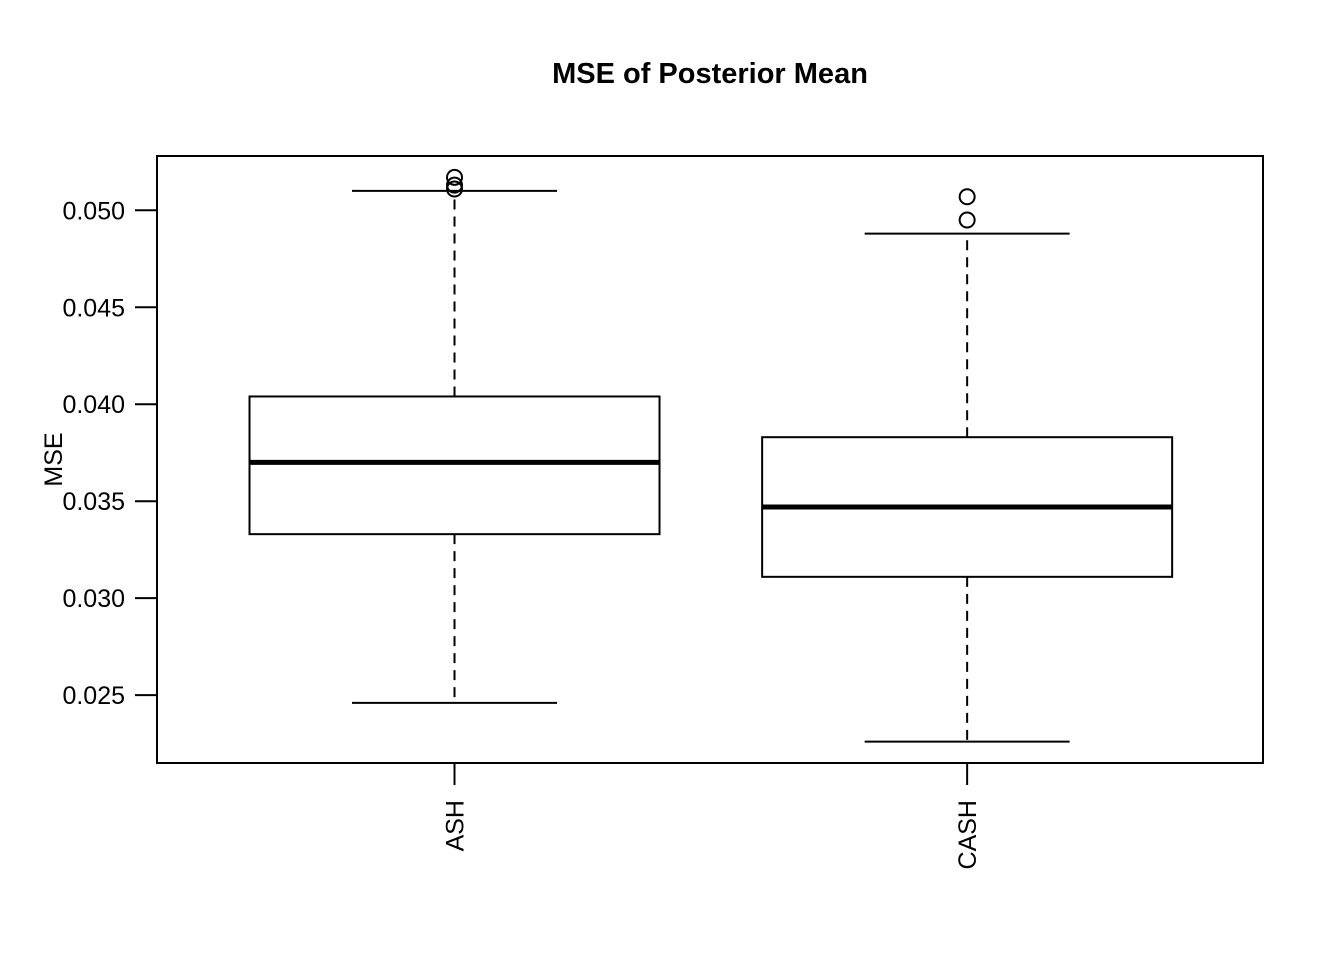 The width and height of the screenshot is (1344, 960). Describe the element at coordinates (93, 308) in the screenshot. I see `y-axis-tick-label: 0.045` at that location.